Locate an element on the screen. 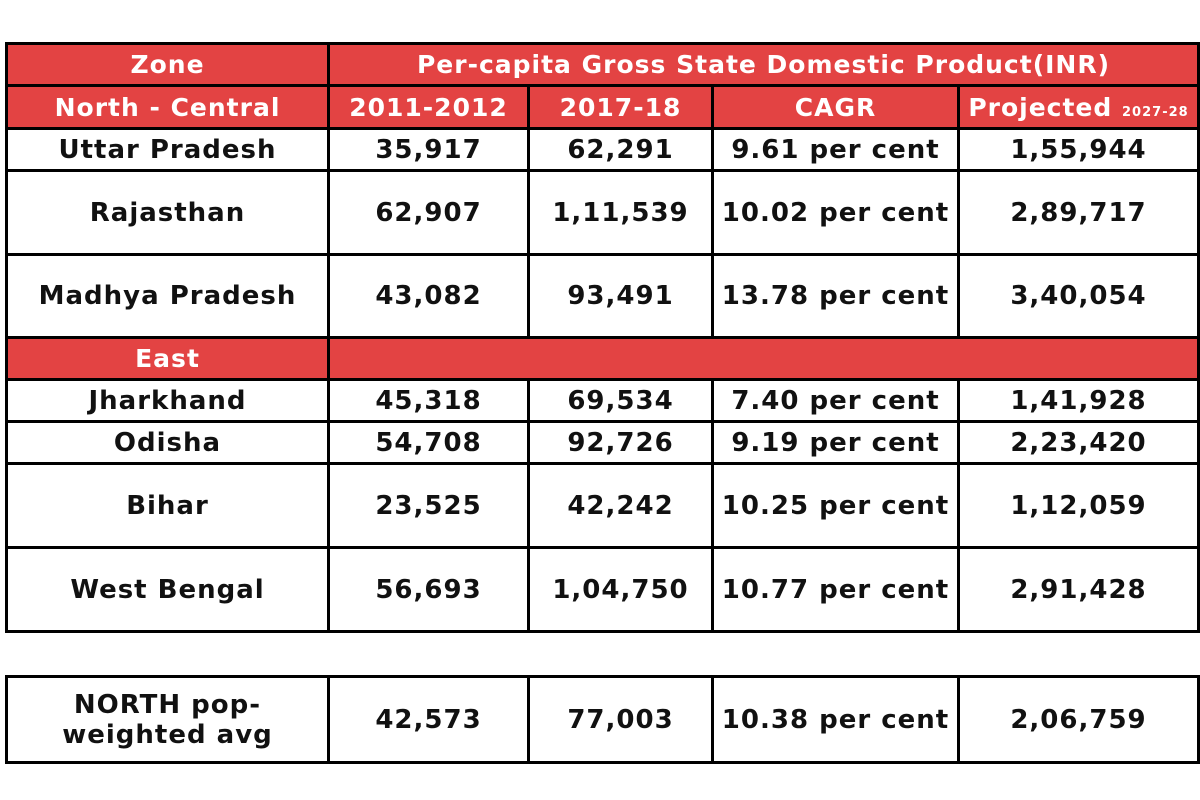 This screenshot has width=1200, height=800. value-2017-cell: 77,003 is located at coordinates (620, 719).